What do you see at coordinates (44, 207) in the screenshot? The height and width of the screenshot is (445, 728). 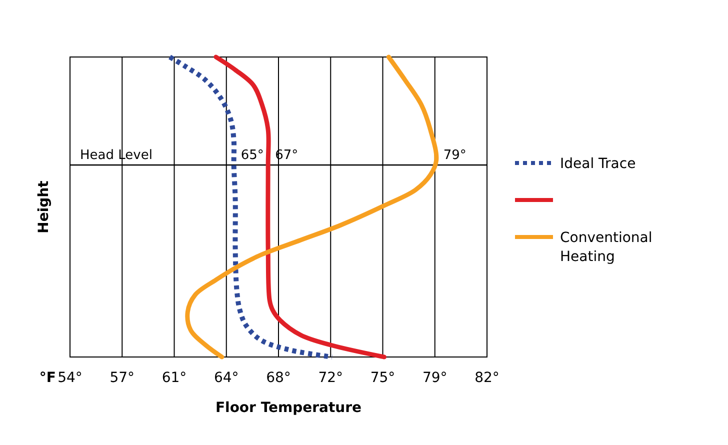 I see `y-axis-title: Height` at bounding box center [44, 207].